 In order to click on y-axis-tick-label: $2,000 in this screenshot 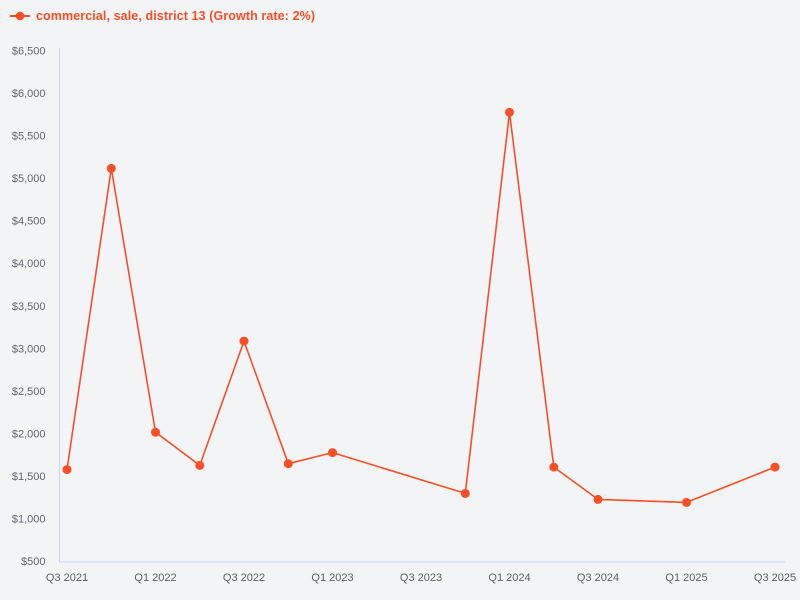, I will do `click(29, 434)`.